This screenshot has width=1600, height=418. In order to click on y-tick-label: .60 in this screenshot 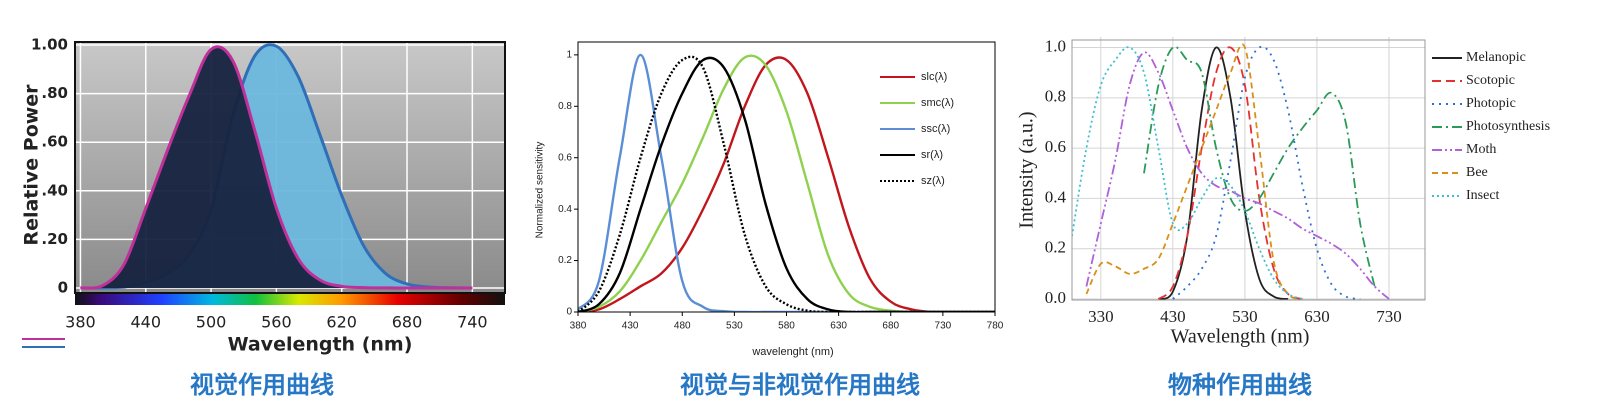, I will do `click(54, 142)`.